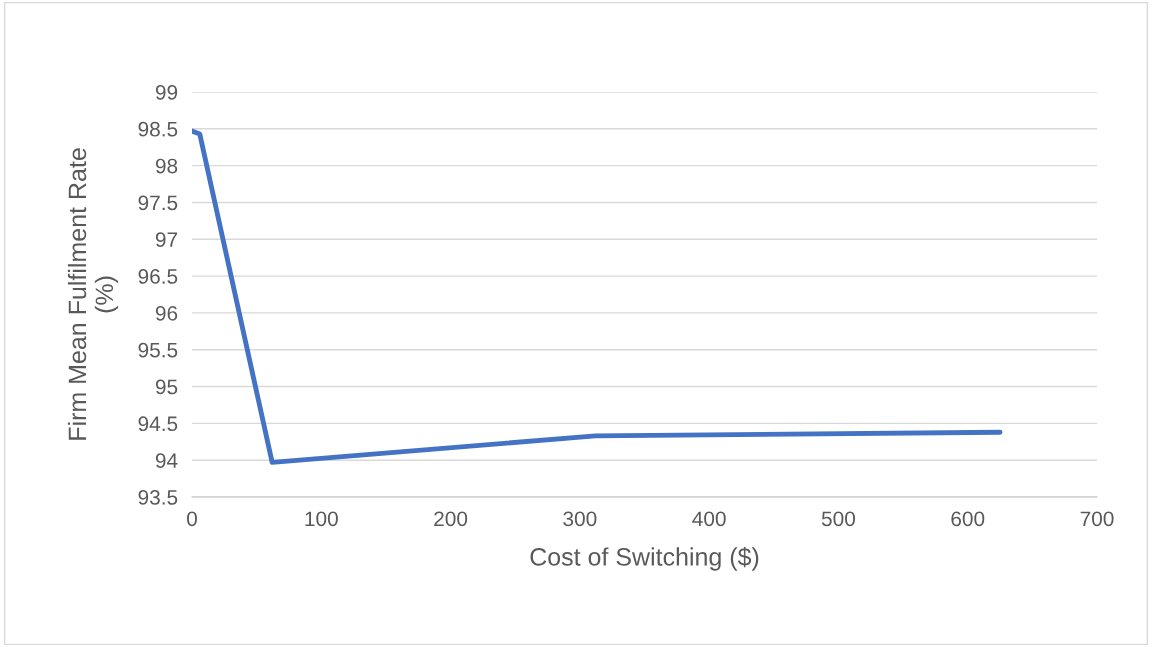 This screenshot has height=647, width=1152. What do you see at coordinates (158, 424) in the screenshot?
I see `y-tick-label: 94.5` at bounding box center [158, 424].